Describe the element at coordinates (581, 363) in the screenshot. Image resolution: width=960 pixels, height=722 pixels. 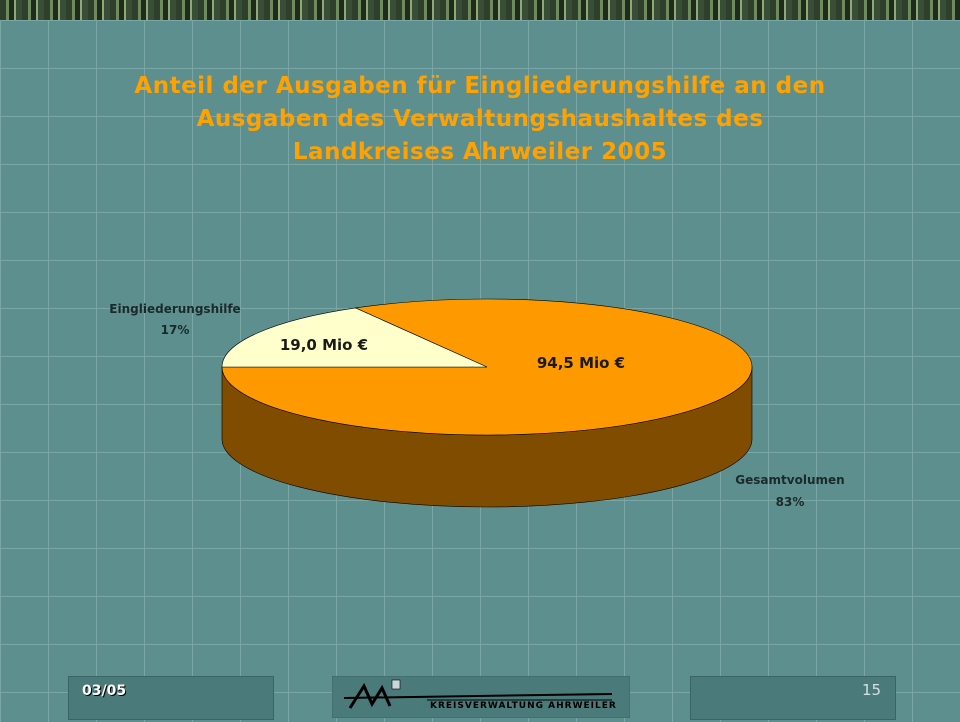
I see `data-label-gesamtvolumen: 94,5 Mio €` at that location.